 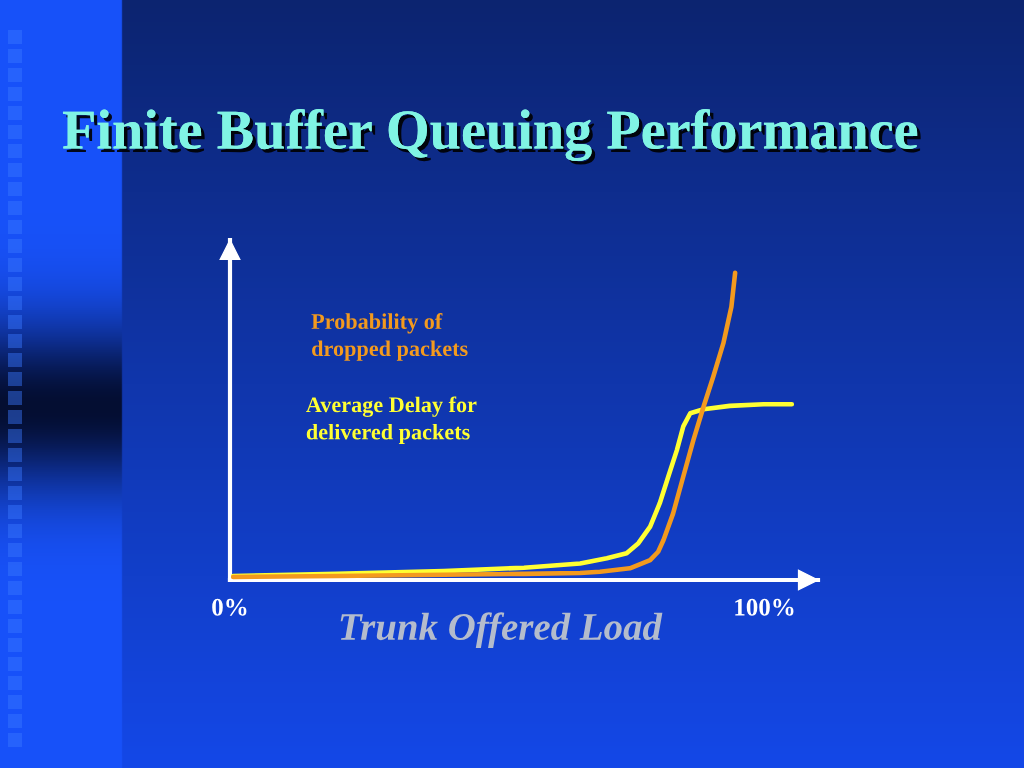 I want to click on x-tick-label: 100%, so click(x=764, y=607).